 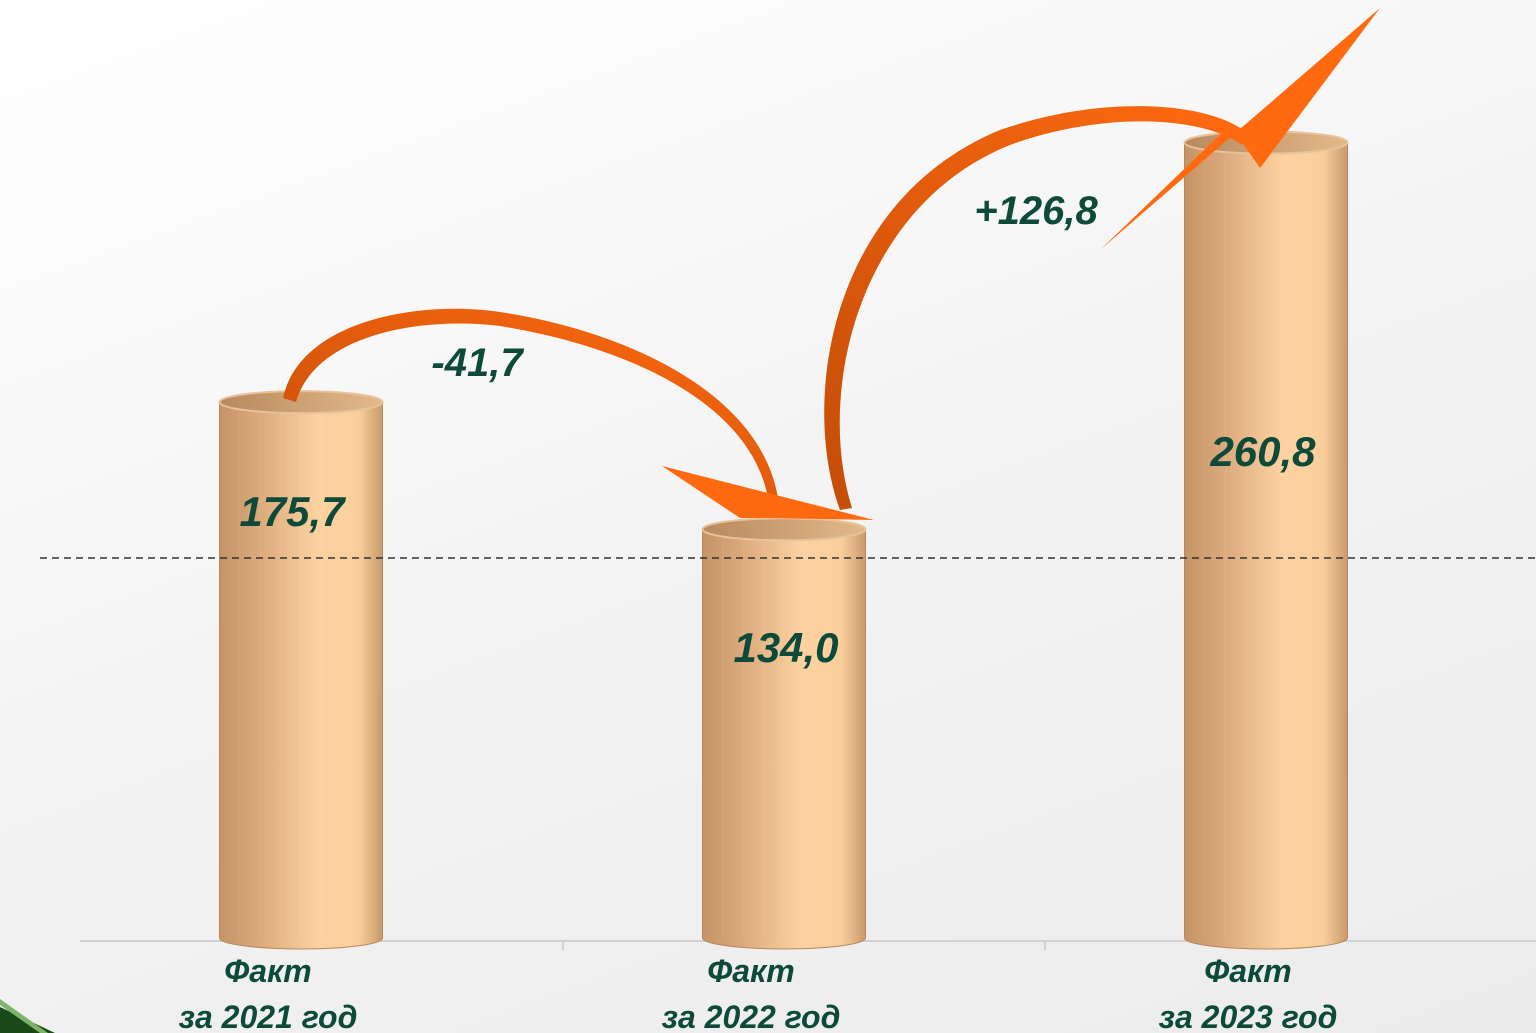 What do you see at coordinates (751, 1016) in the screenshot?
I see `category-label: за 2022 год` at bounding box center [751, 1016].